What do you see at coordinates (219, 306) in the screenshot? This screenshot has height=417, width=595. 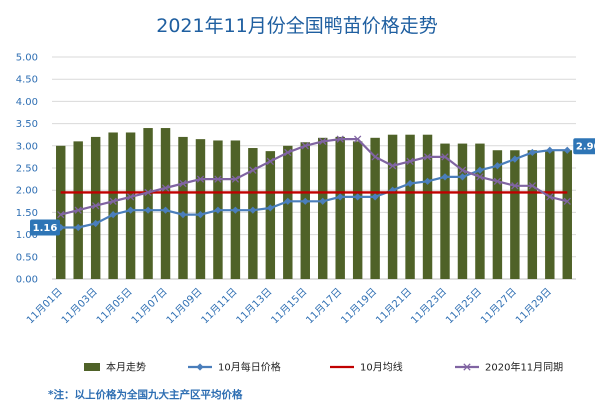 I see `x-tick-label: 11月11日` at bounding box center [219, 306].